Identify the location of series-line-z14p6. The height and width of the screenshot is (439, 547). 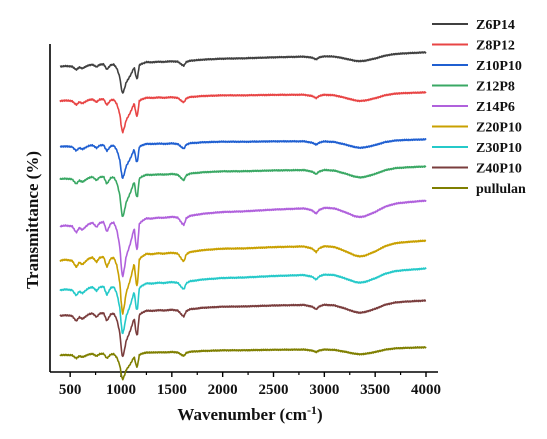
(243, 238).